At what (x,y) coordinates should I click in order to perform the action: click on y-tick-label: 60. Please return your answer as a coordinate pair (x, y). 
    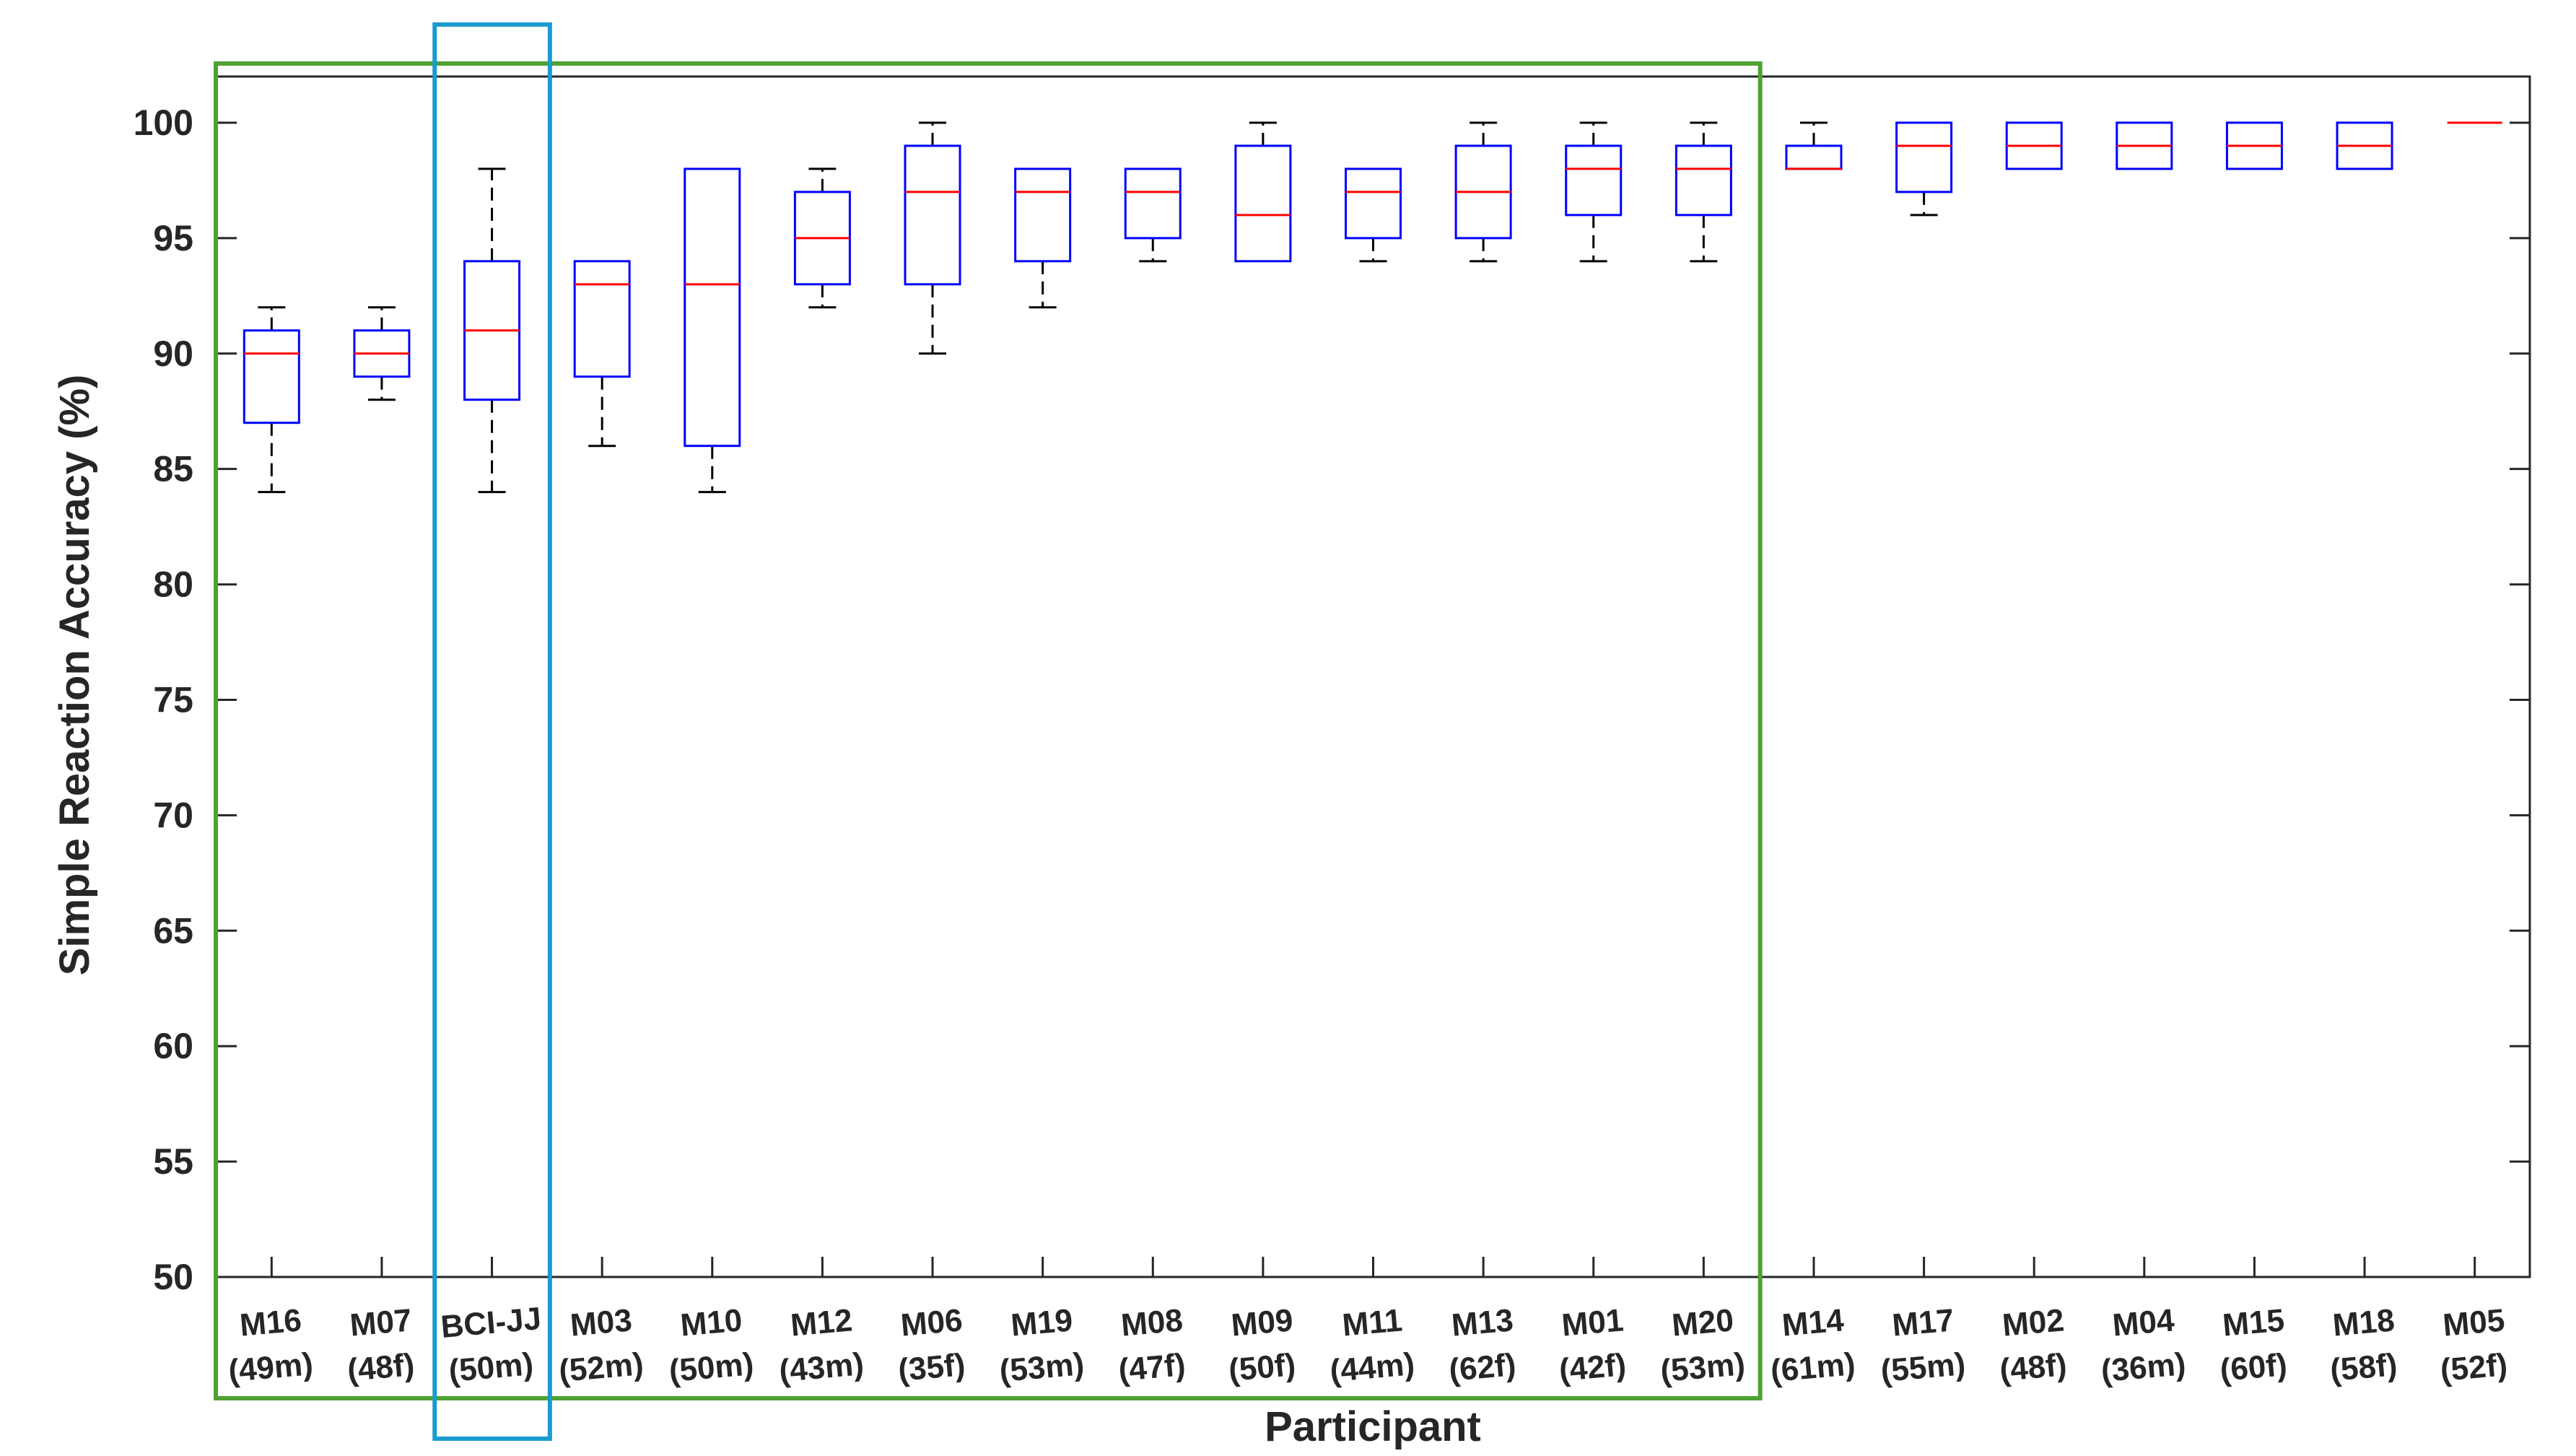
    Looking at the image, I should click on (173, 1046).